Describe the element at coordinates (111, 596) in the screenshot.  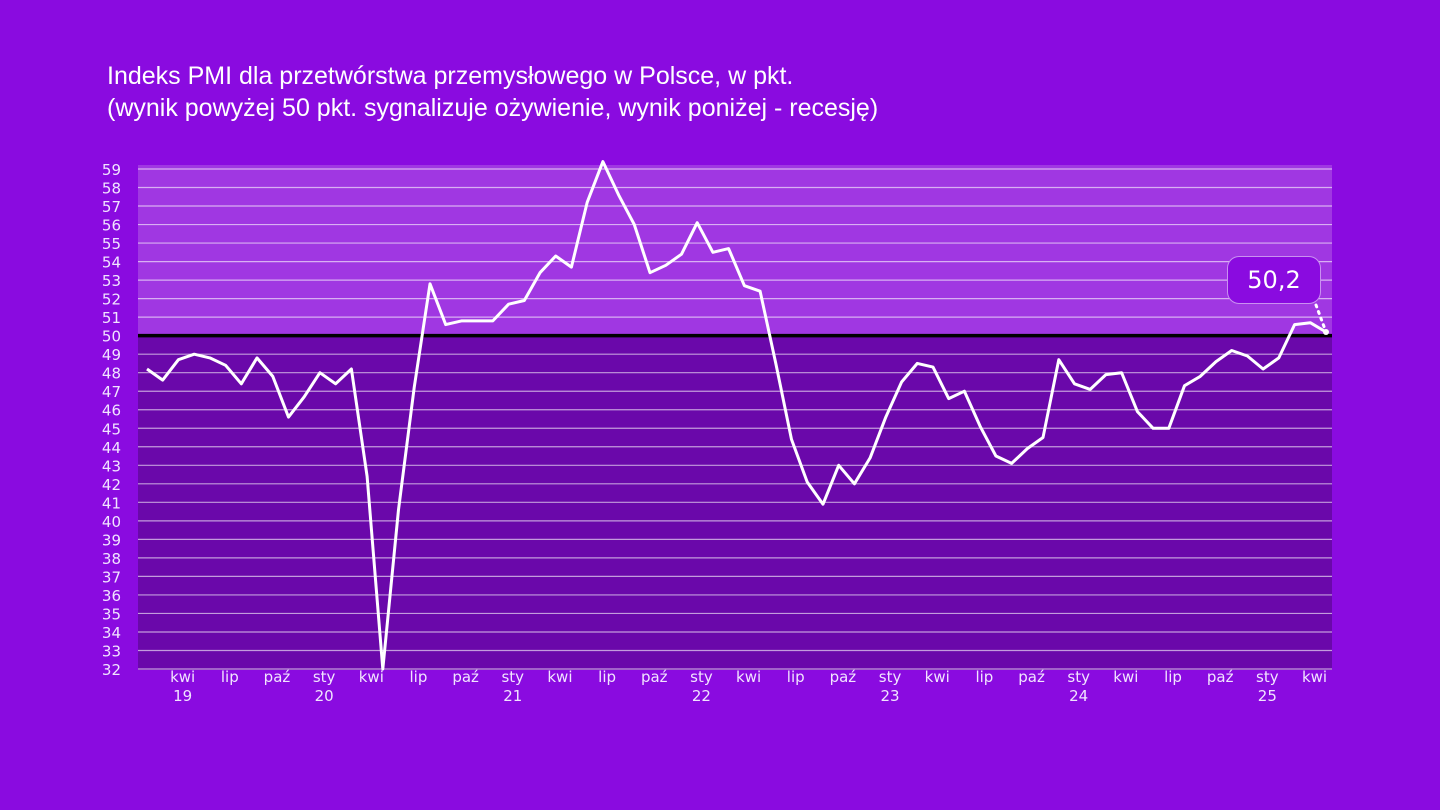
I see `y-tick-label: 36` at that location.